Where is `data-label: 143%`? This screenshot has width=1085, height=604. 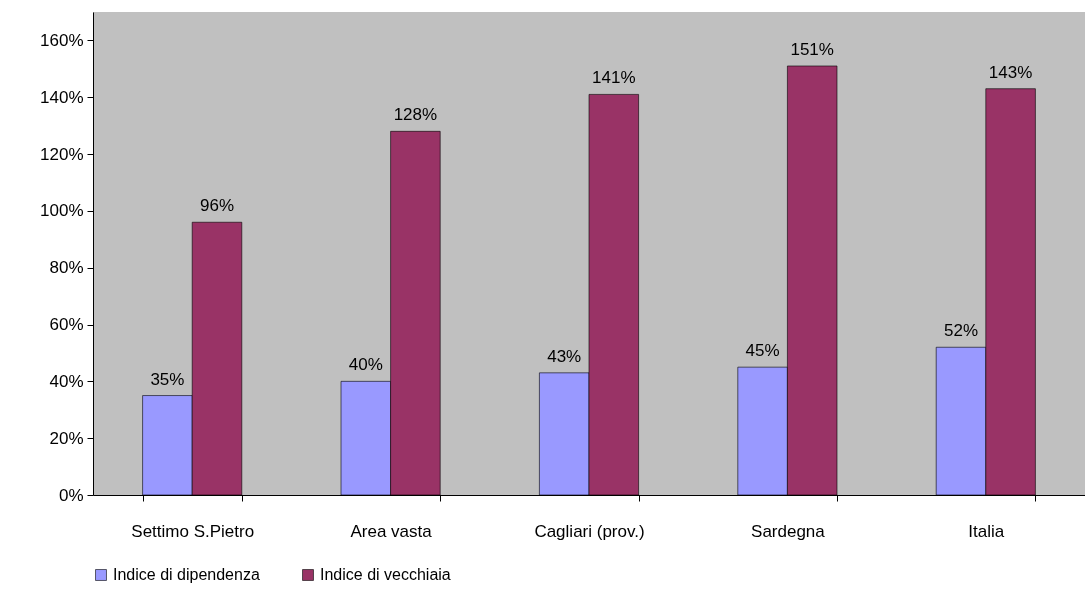
data-label: 143% is located at coordinates (1010, 72).